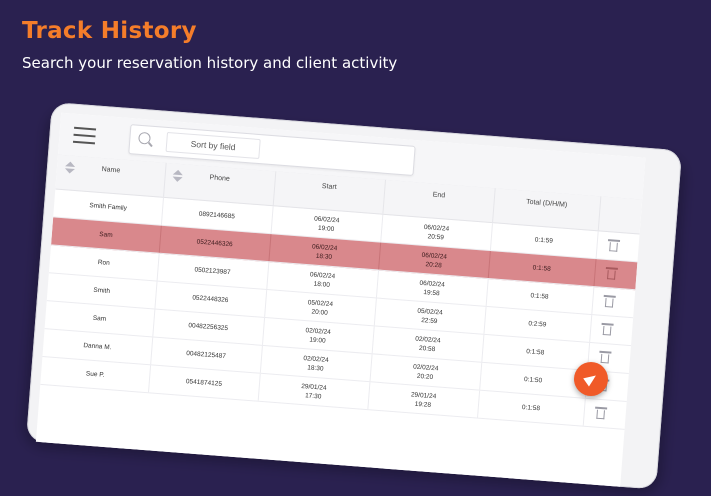  What do you see at coordinates (144, 138) in the screenshot?
I see `search-icon` at bounding box center [144, 138].